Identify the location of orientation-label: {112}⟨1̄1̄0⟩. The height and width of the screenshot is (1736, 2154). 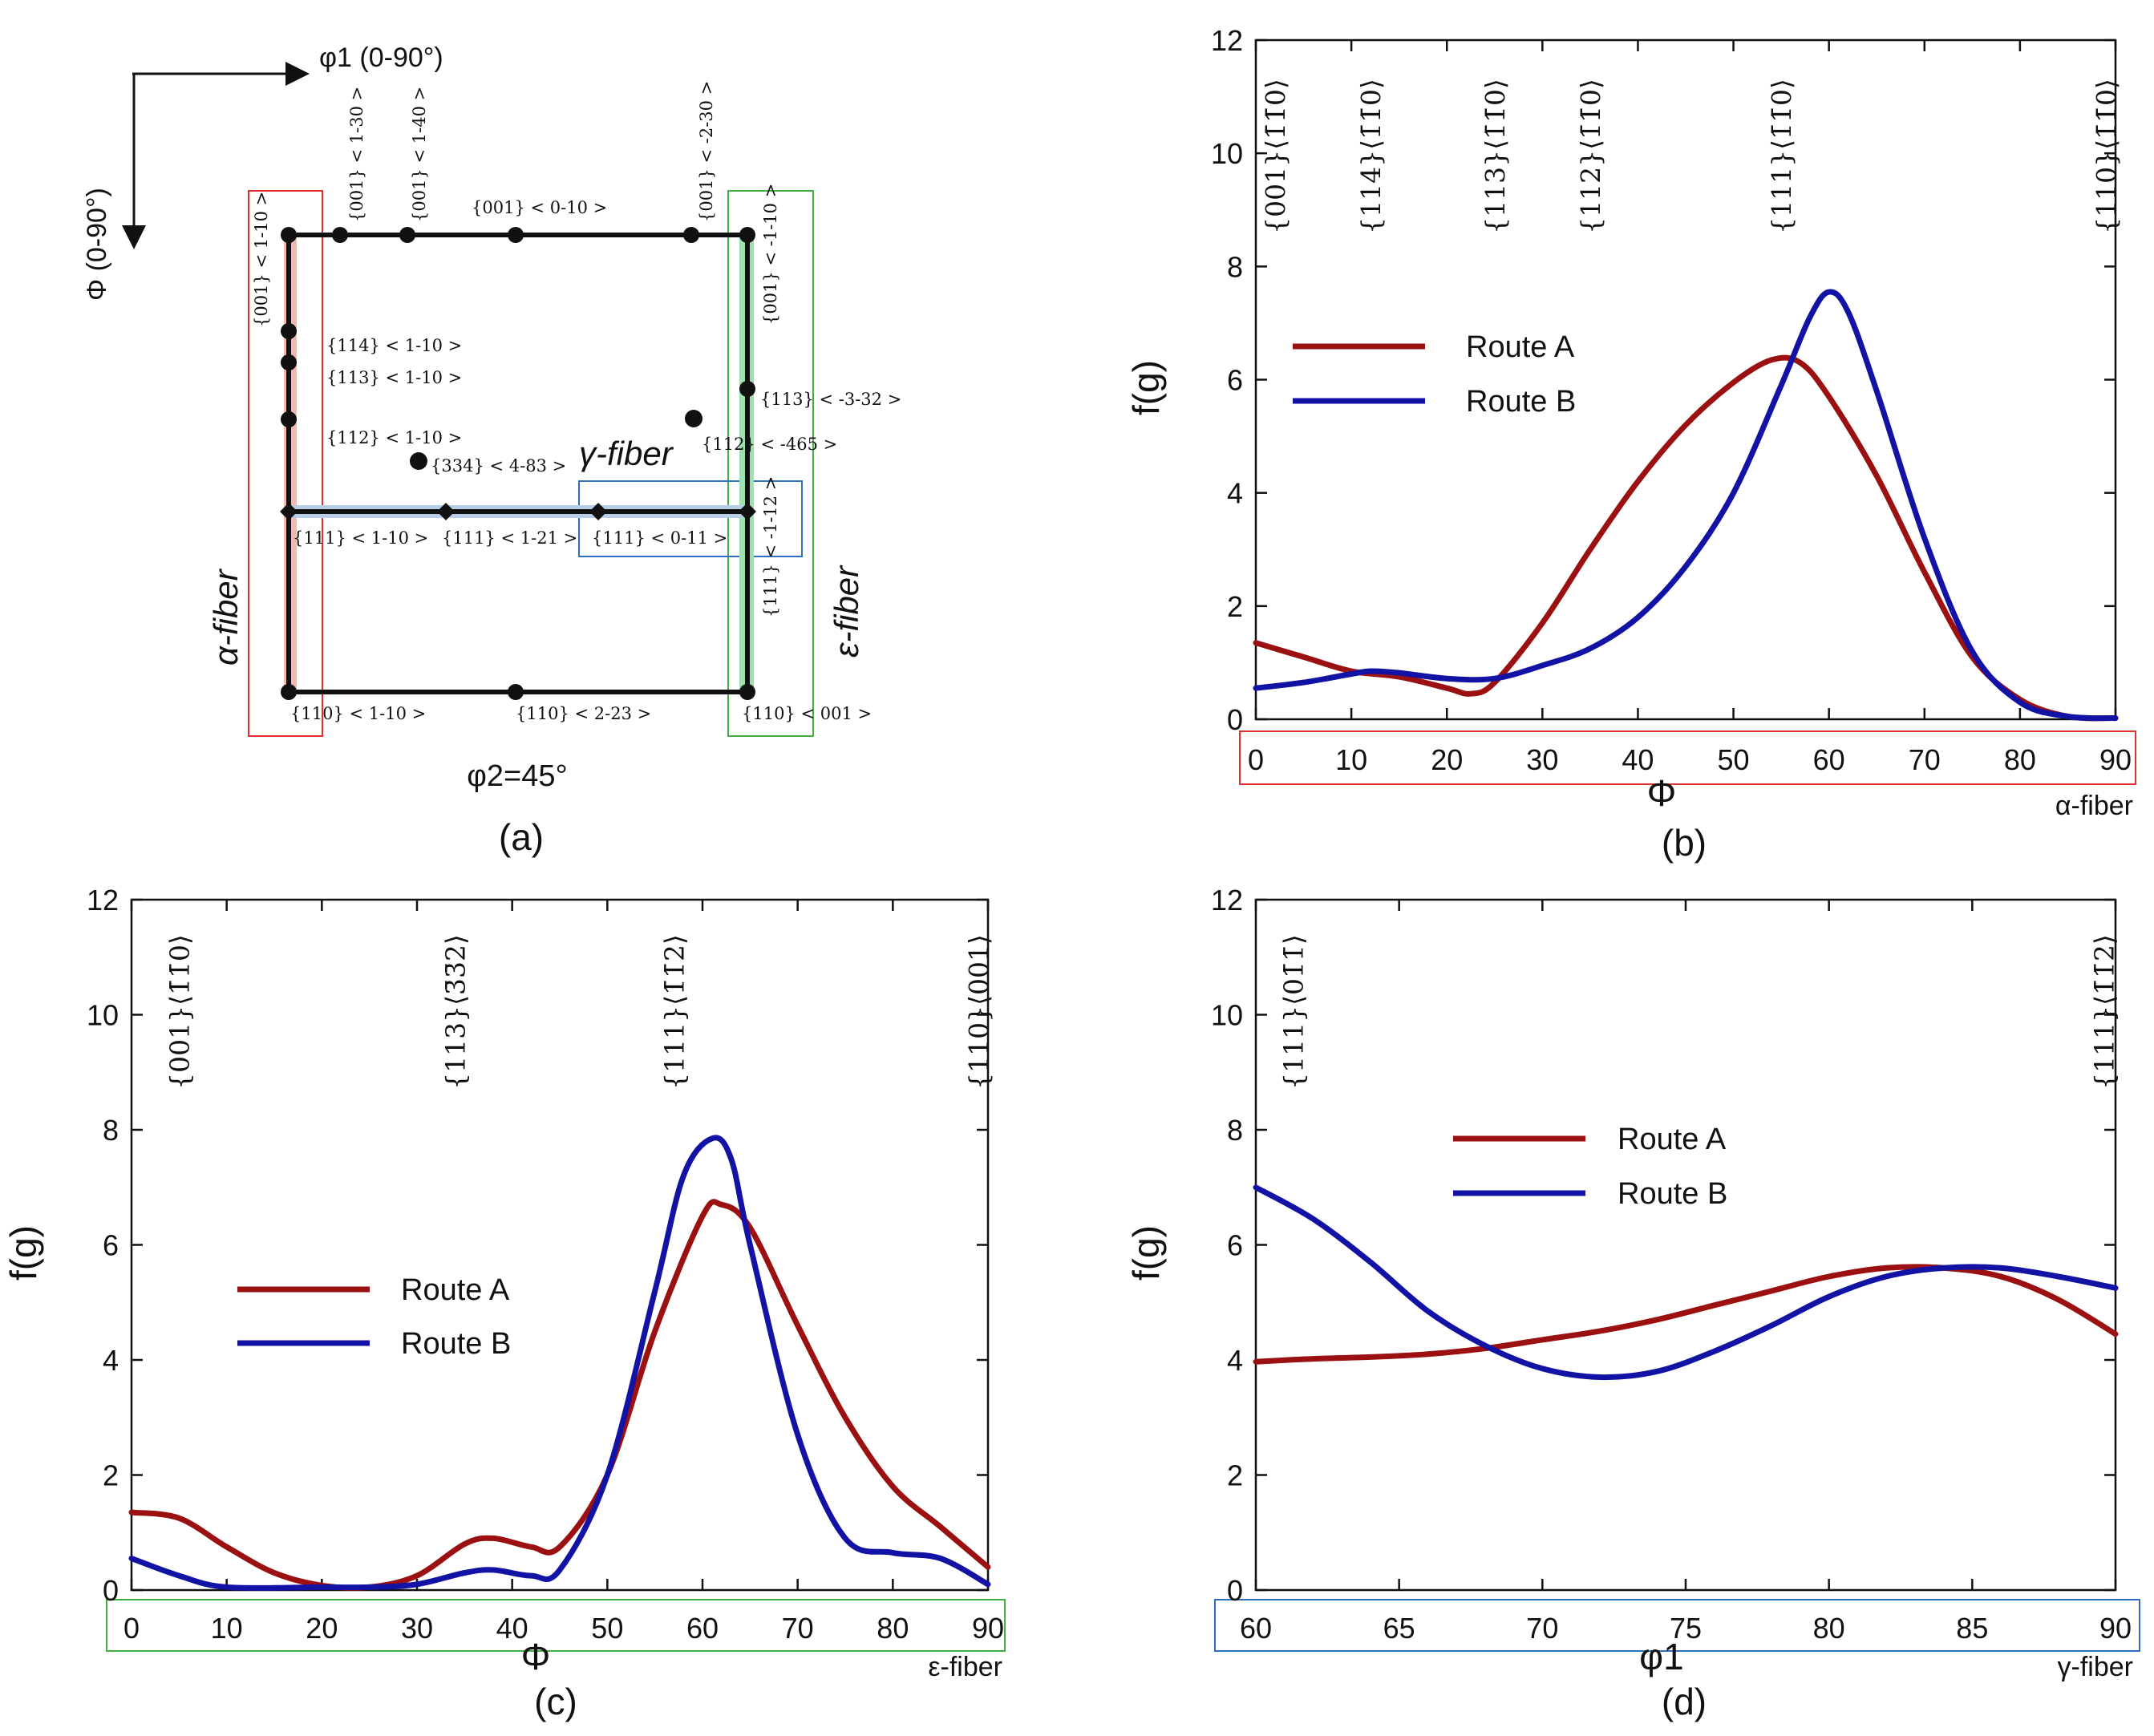
(1590, 156).